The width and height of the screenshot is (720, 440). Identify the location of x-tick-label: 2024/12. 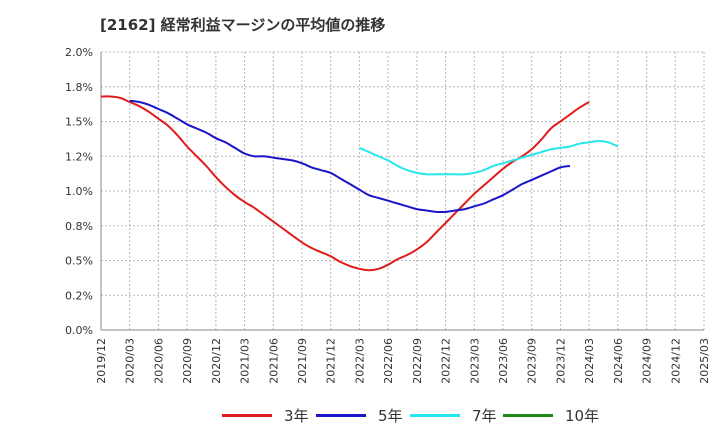
(675, 361).